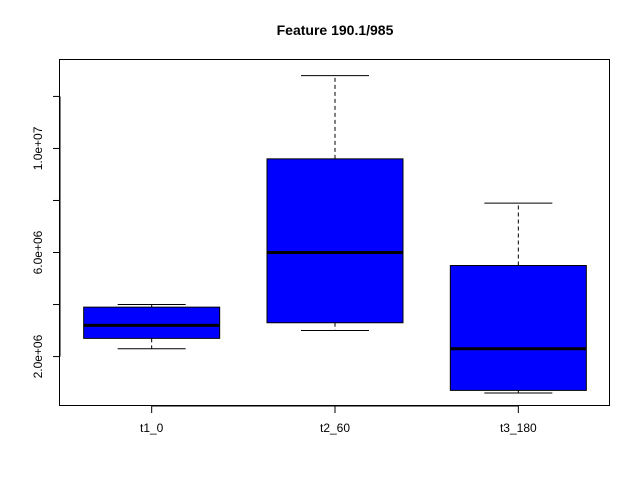  I want to click on y-tick-label: 1.0e+07, so click(38, 148).